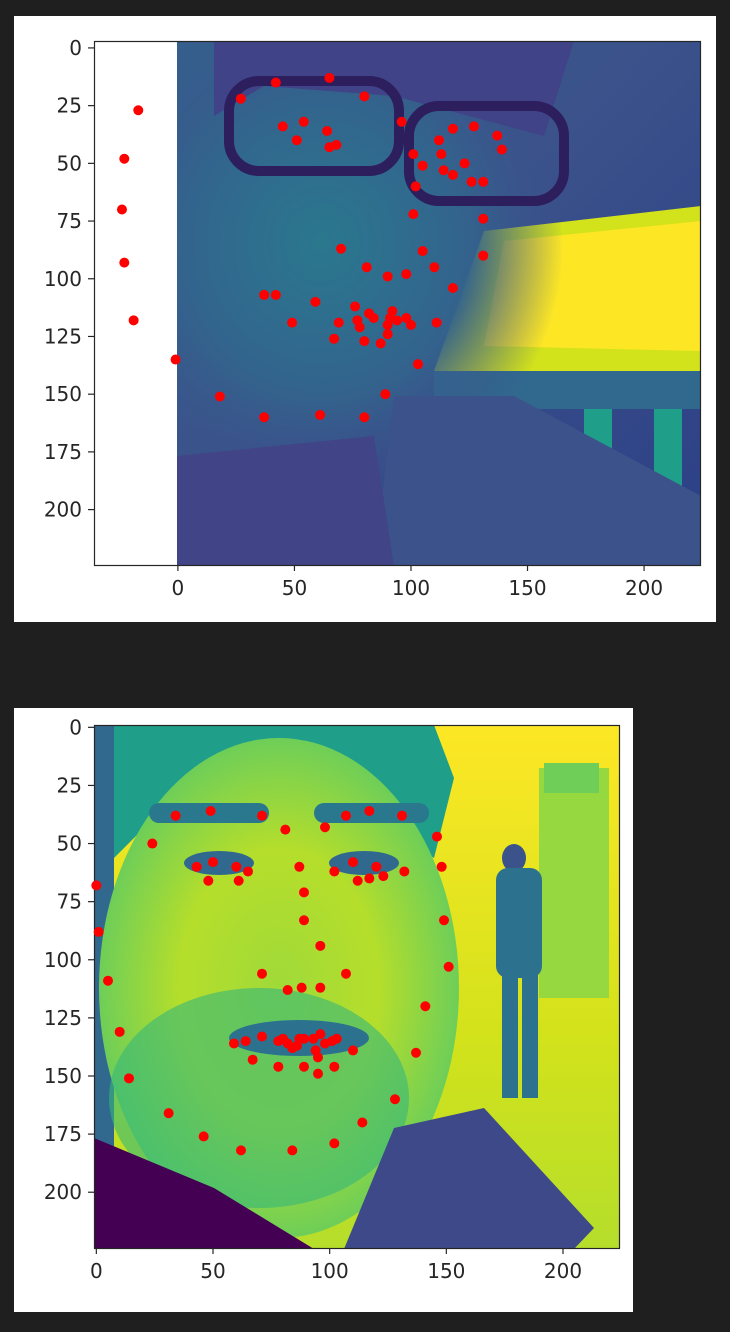  What do you see at coordinates (63, 336) in the screenshot?
I see `y-tick-label: 125` at bounding box center [63, 336].